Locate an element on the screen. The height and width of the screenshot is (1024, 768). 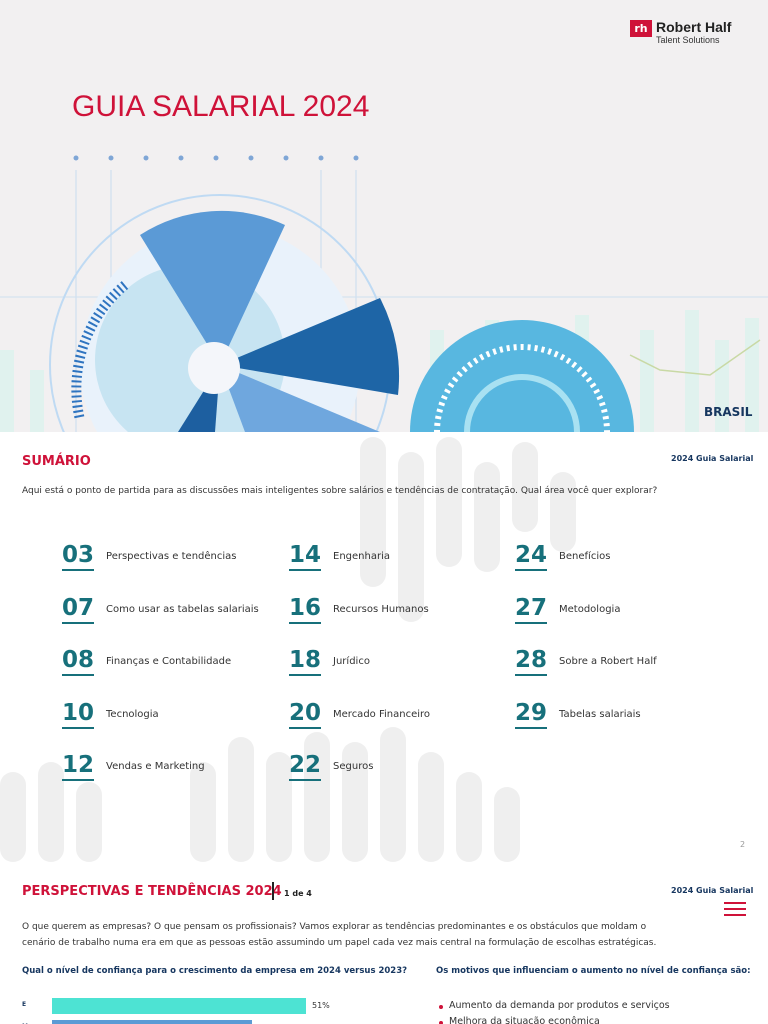
toc-item: 24 Benefícios is located at coordinates (562, 556).